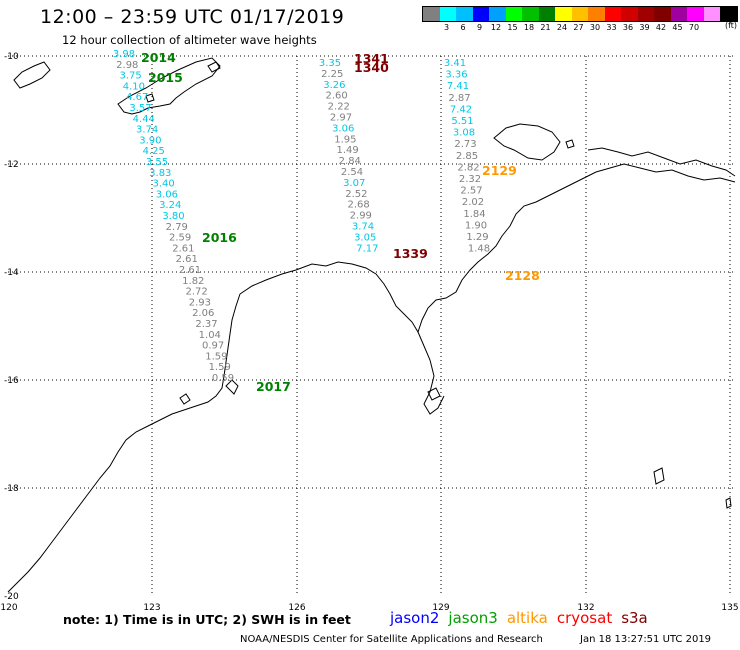 This screenshot has width=740, height=650. What do you see at coordinates (465, 144) in the screenshot?
I see `wave-height-reading: 2.73` at bounding box center [465, 144].